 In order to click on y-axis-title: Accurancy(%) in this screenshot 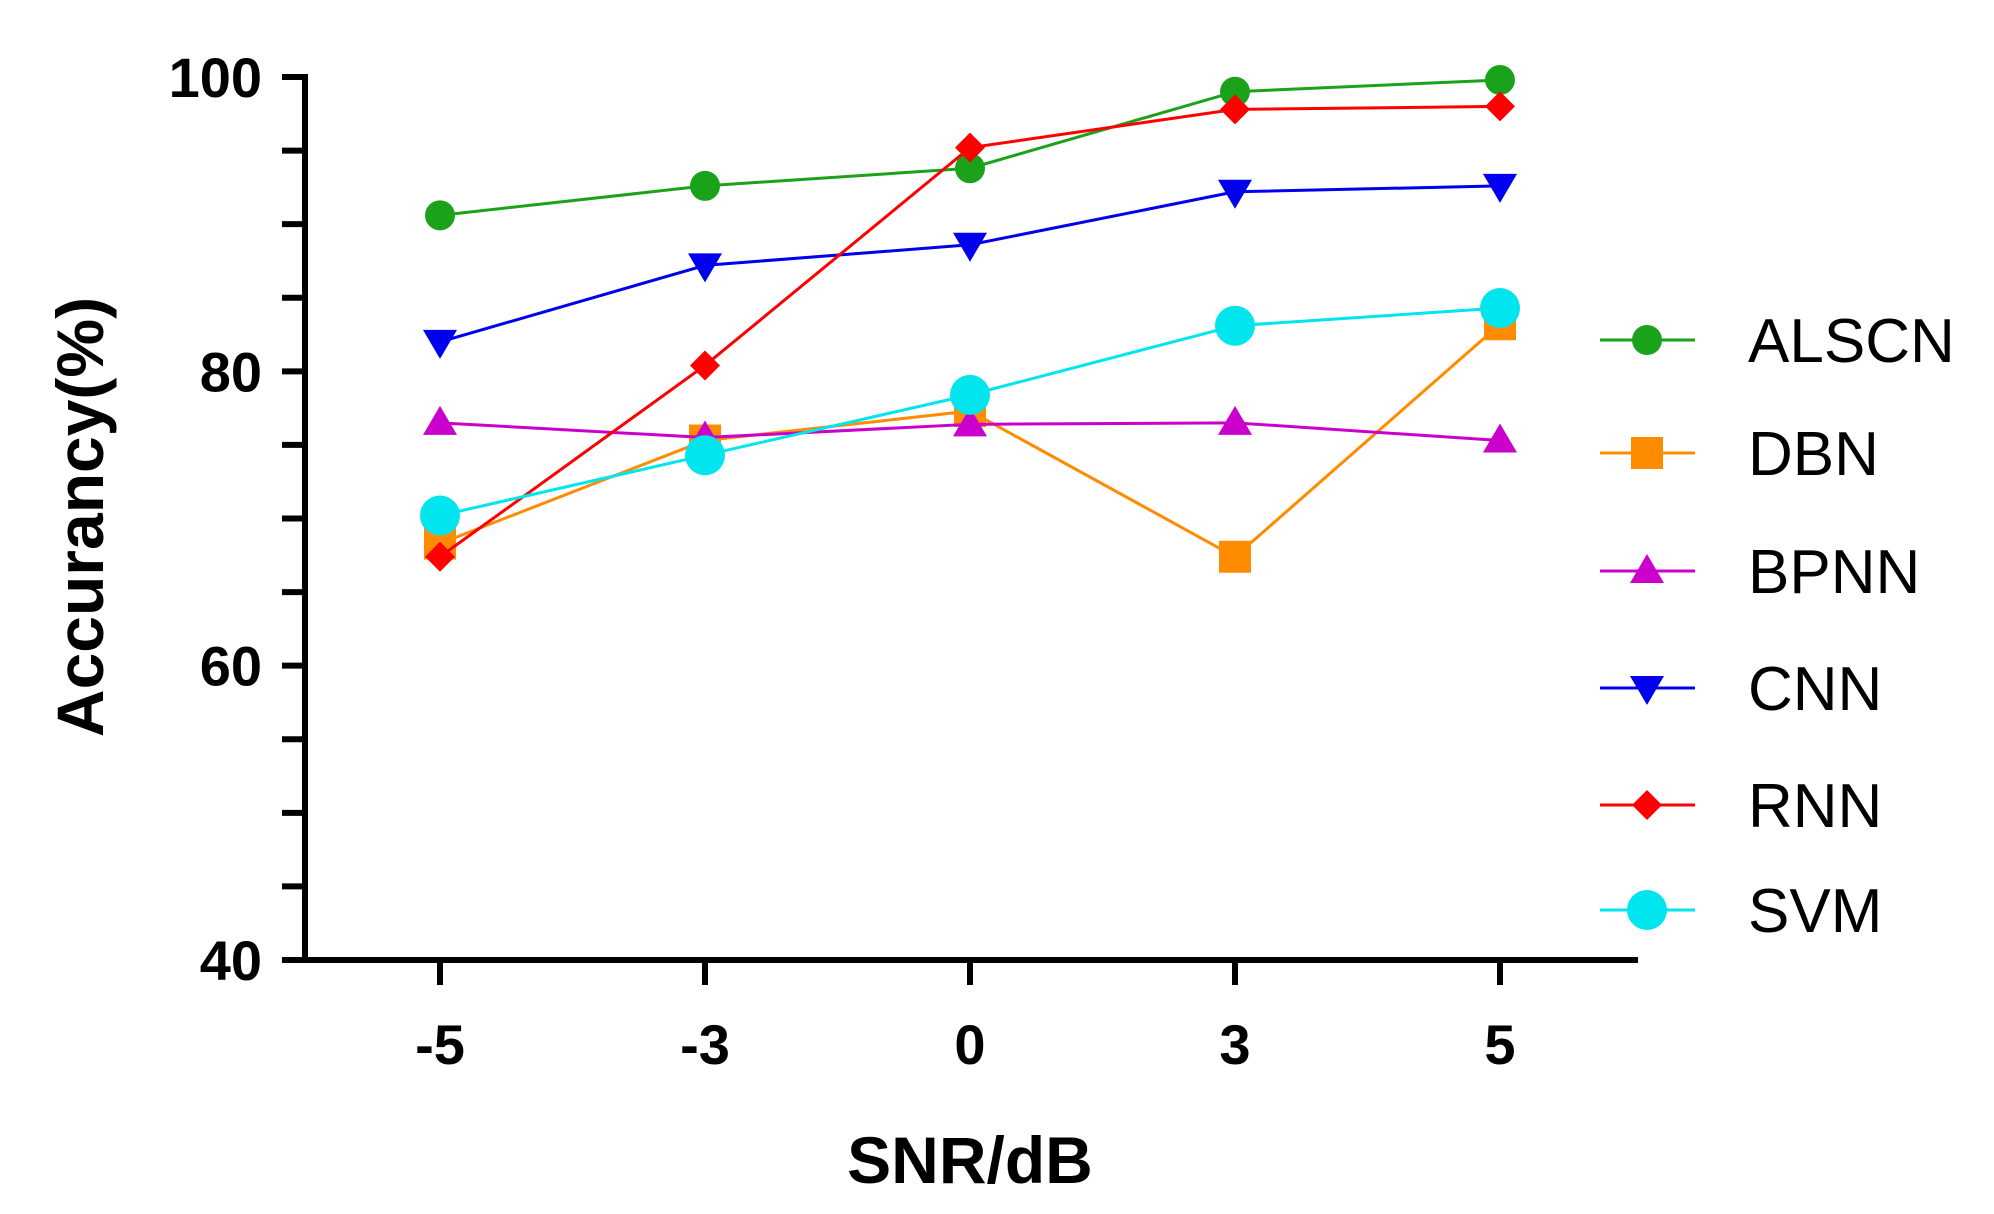, I will do `click(80, 517)`.